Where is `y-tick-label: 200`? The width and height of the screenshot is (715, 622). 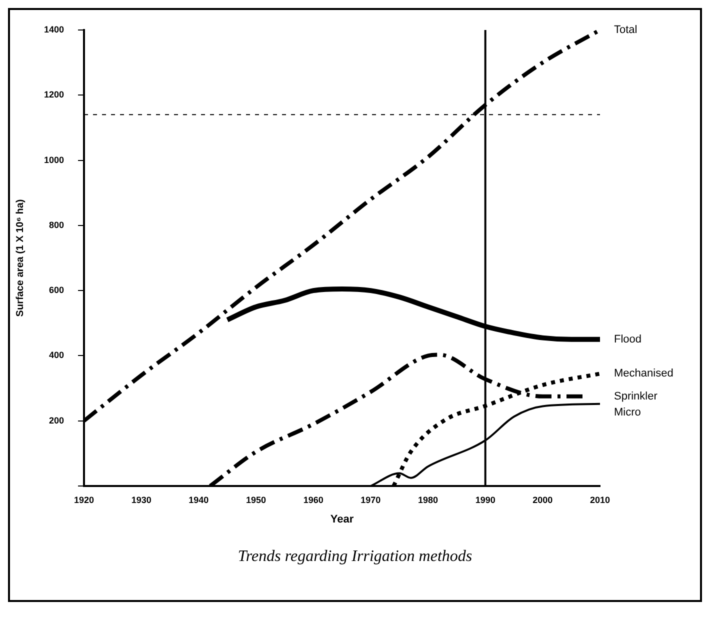 y-tick-label: 200 is located at coordinates (56, 420).